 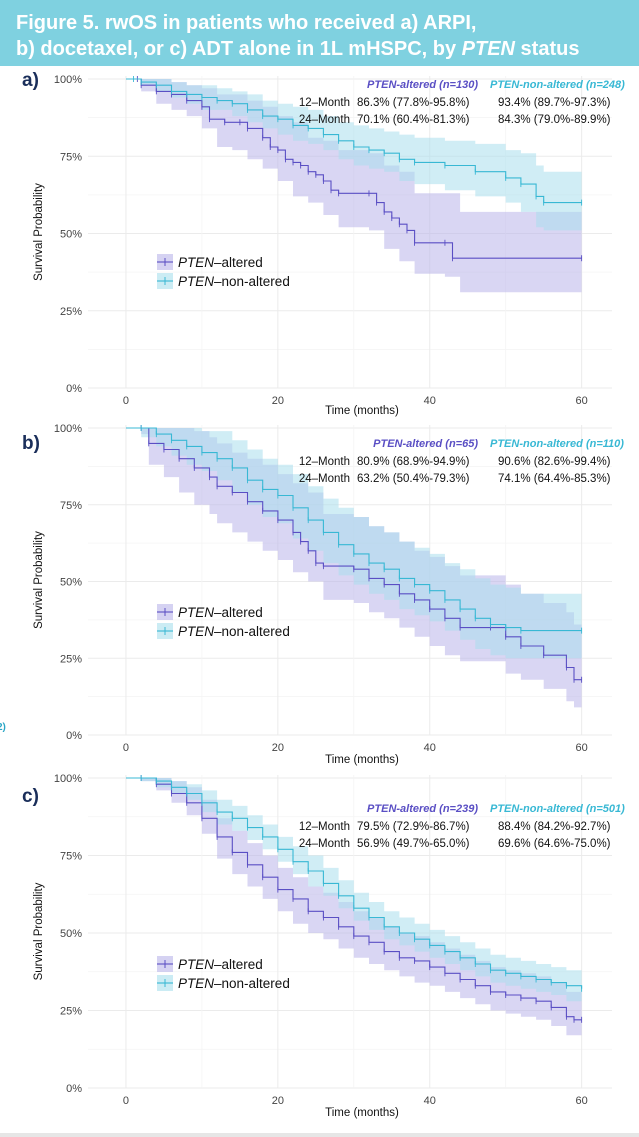 I want to click on table-header-non-altered: PTEN-non-altered (n=501), so click(x=557, y=809).